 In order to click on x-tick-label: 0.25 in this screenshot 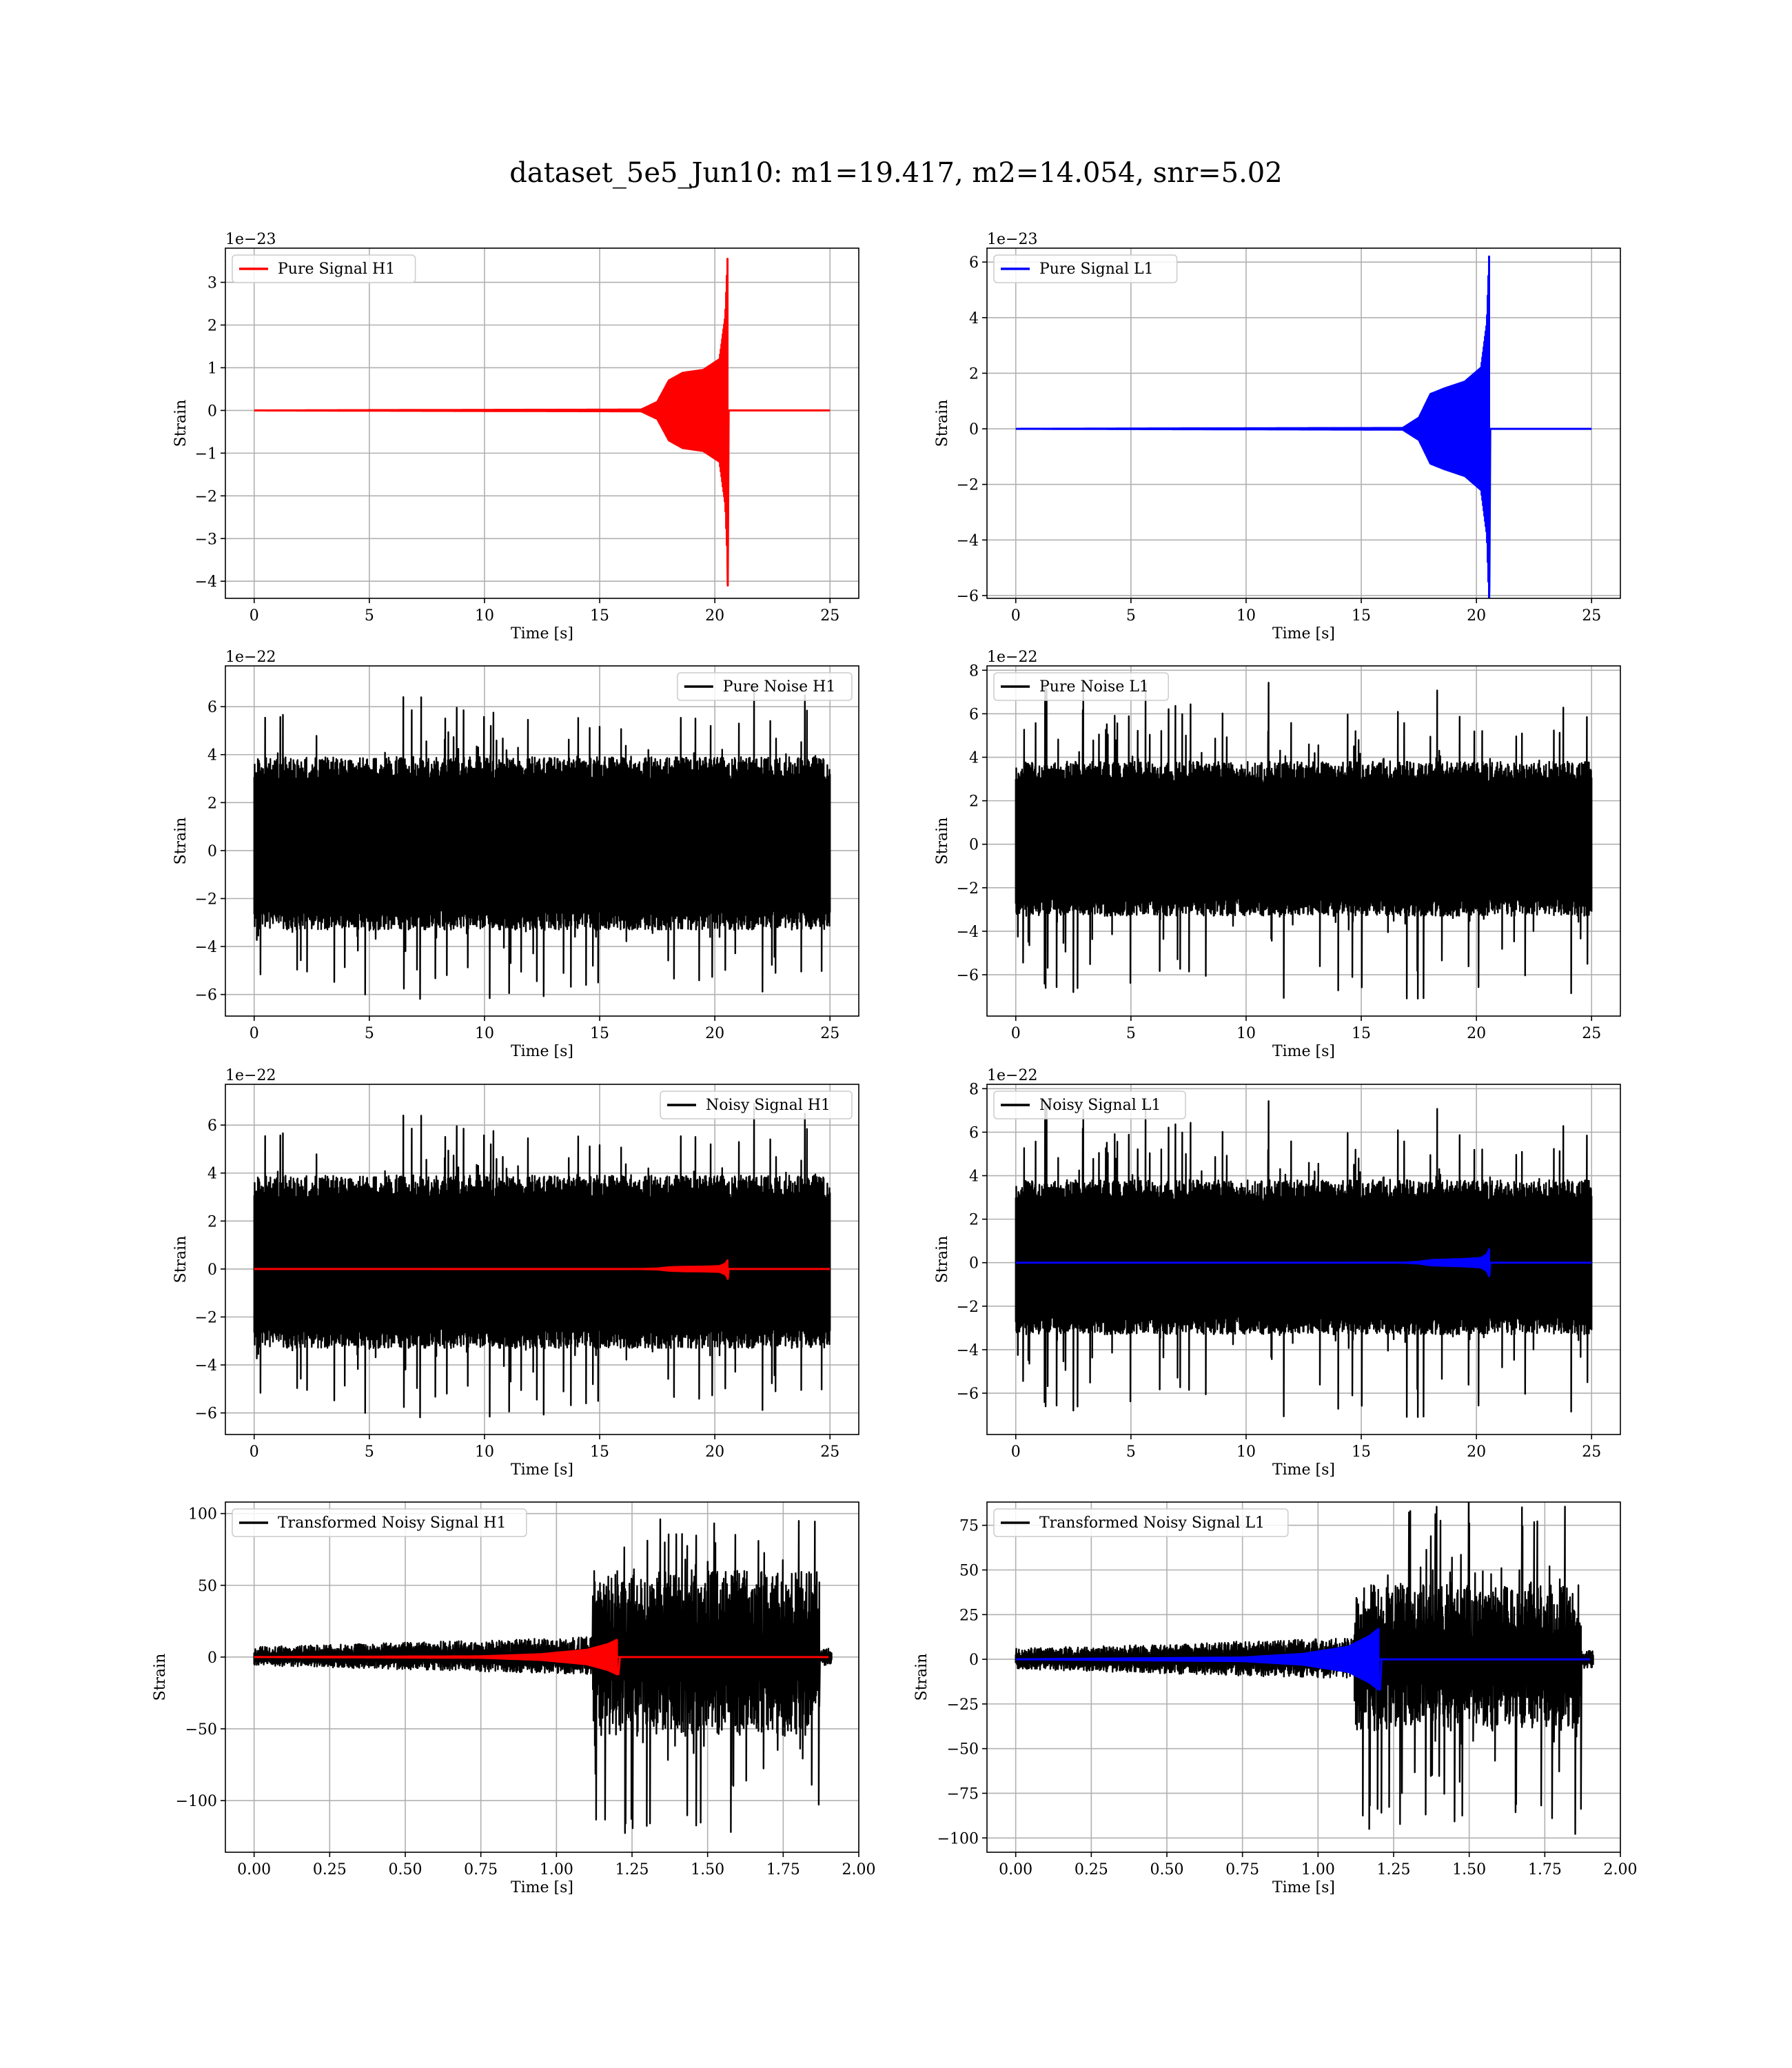, I will do `click(1091, 1869)`.